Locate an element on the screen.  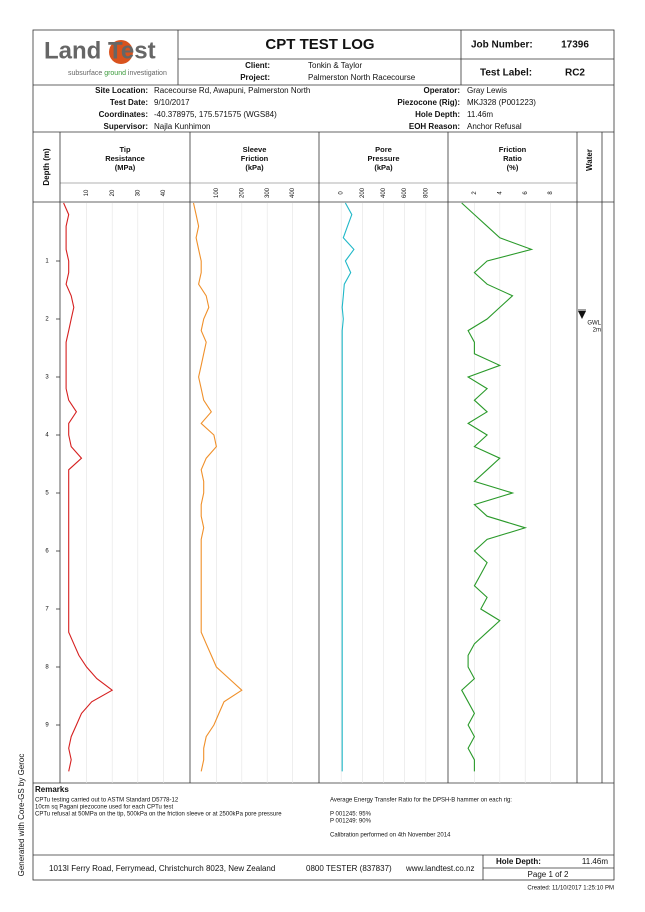
y-tick-label: 6 is located at coordinates (47, 552).